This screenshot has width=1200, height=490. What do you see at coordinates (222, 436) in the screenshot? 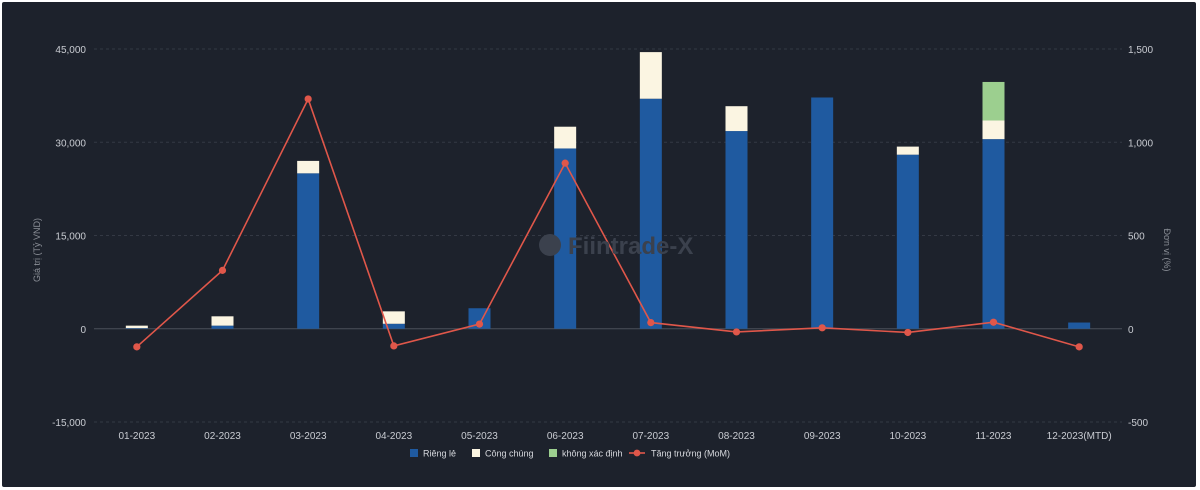
I see `x-tick-label: 02-2023` at bounding box center [222, 436].